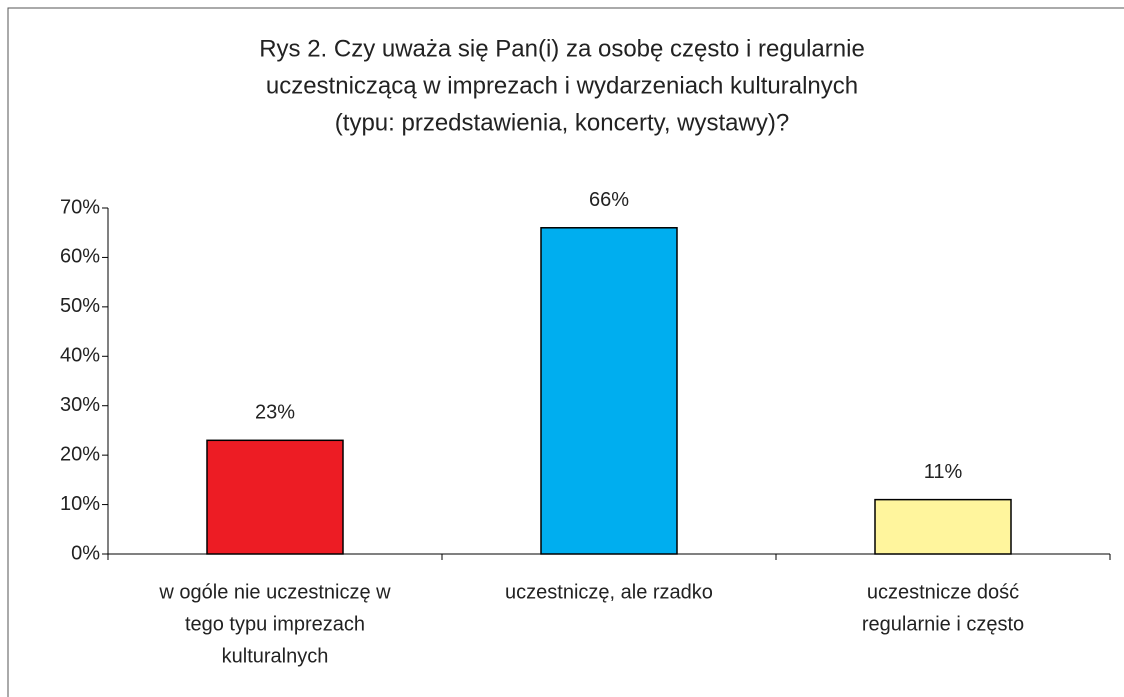 The width and height of the screenshot is (1124, 697). Describe the element at coordinates (943, 624) in the screenshot. I see `x-tick-label: regularnie i często` at that location.